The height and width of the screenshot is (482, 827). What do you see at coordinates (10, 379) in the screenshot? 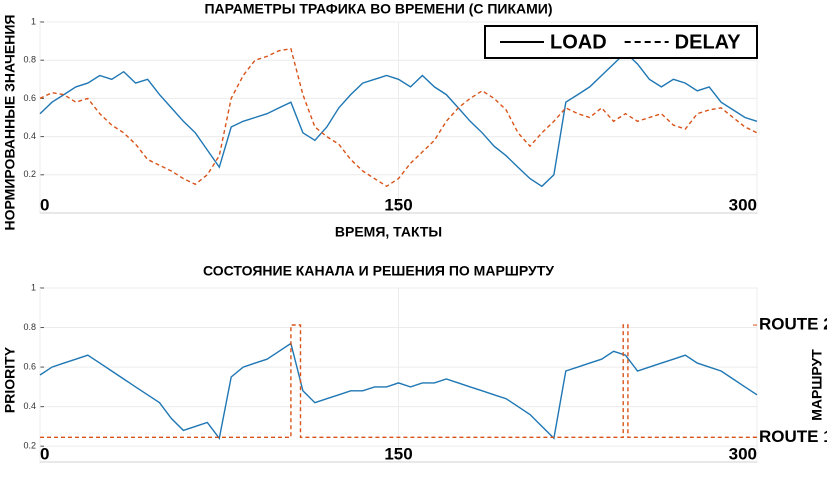
I see `y-axis-label: PRIORITY` at bounding box center [10, 379].